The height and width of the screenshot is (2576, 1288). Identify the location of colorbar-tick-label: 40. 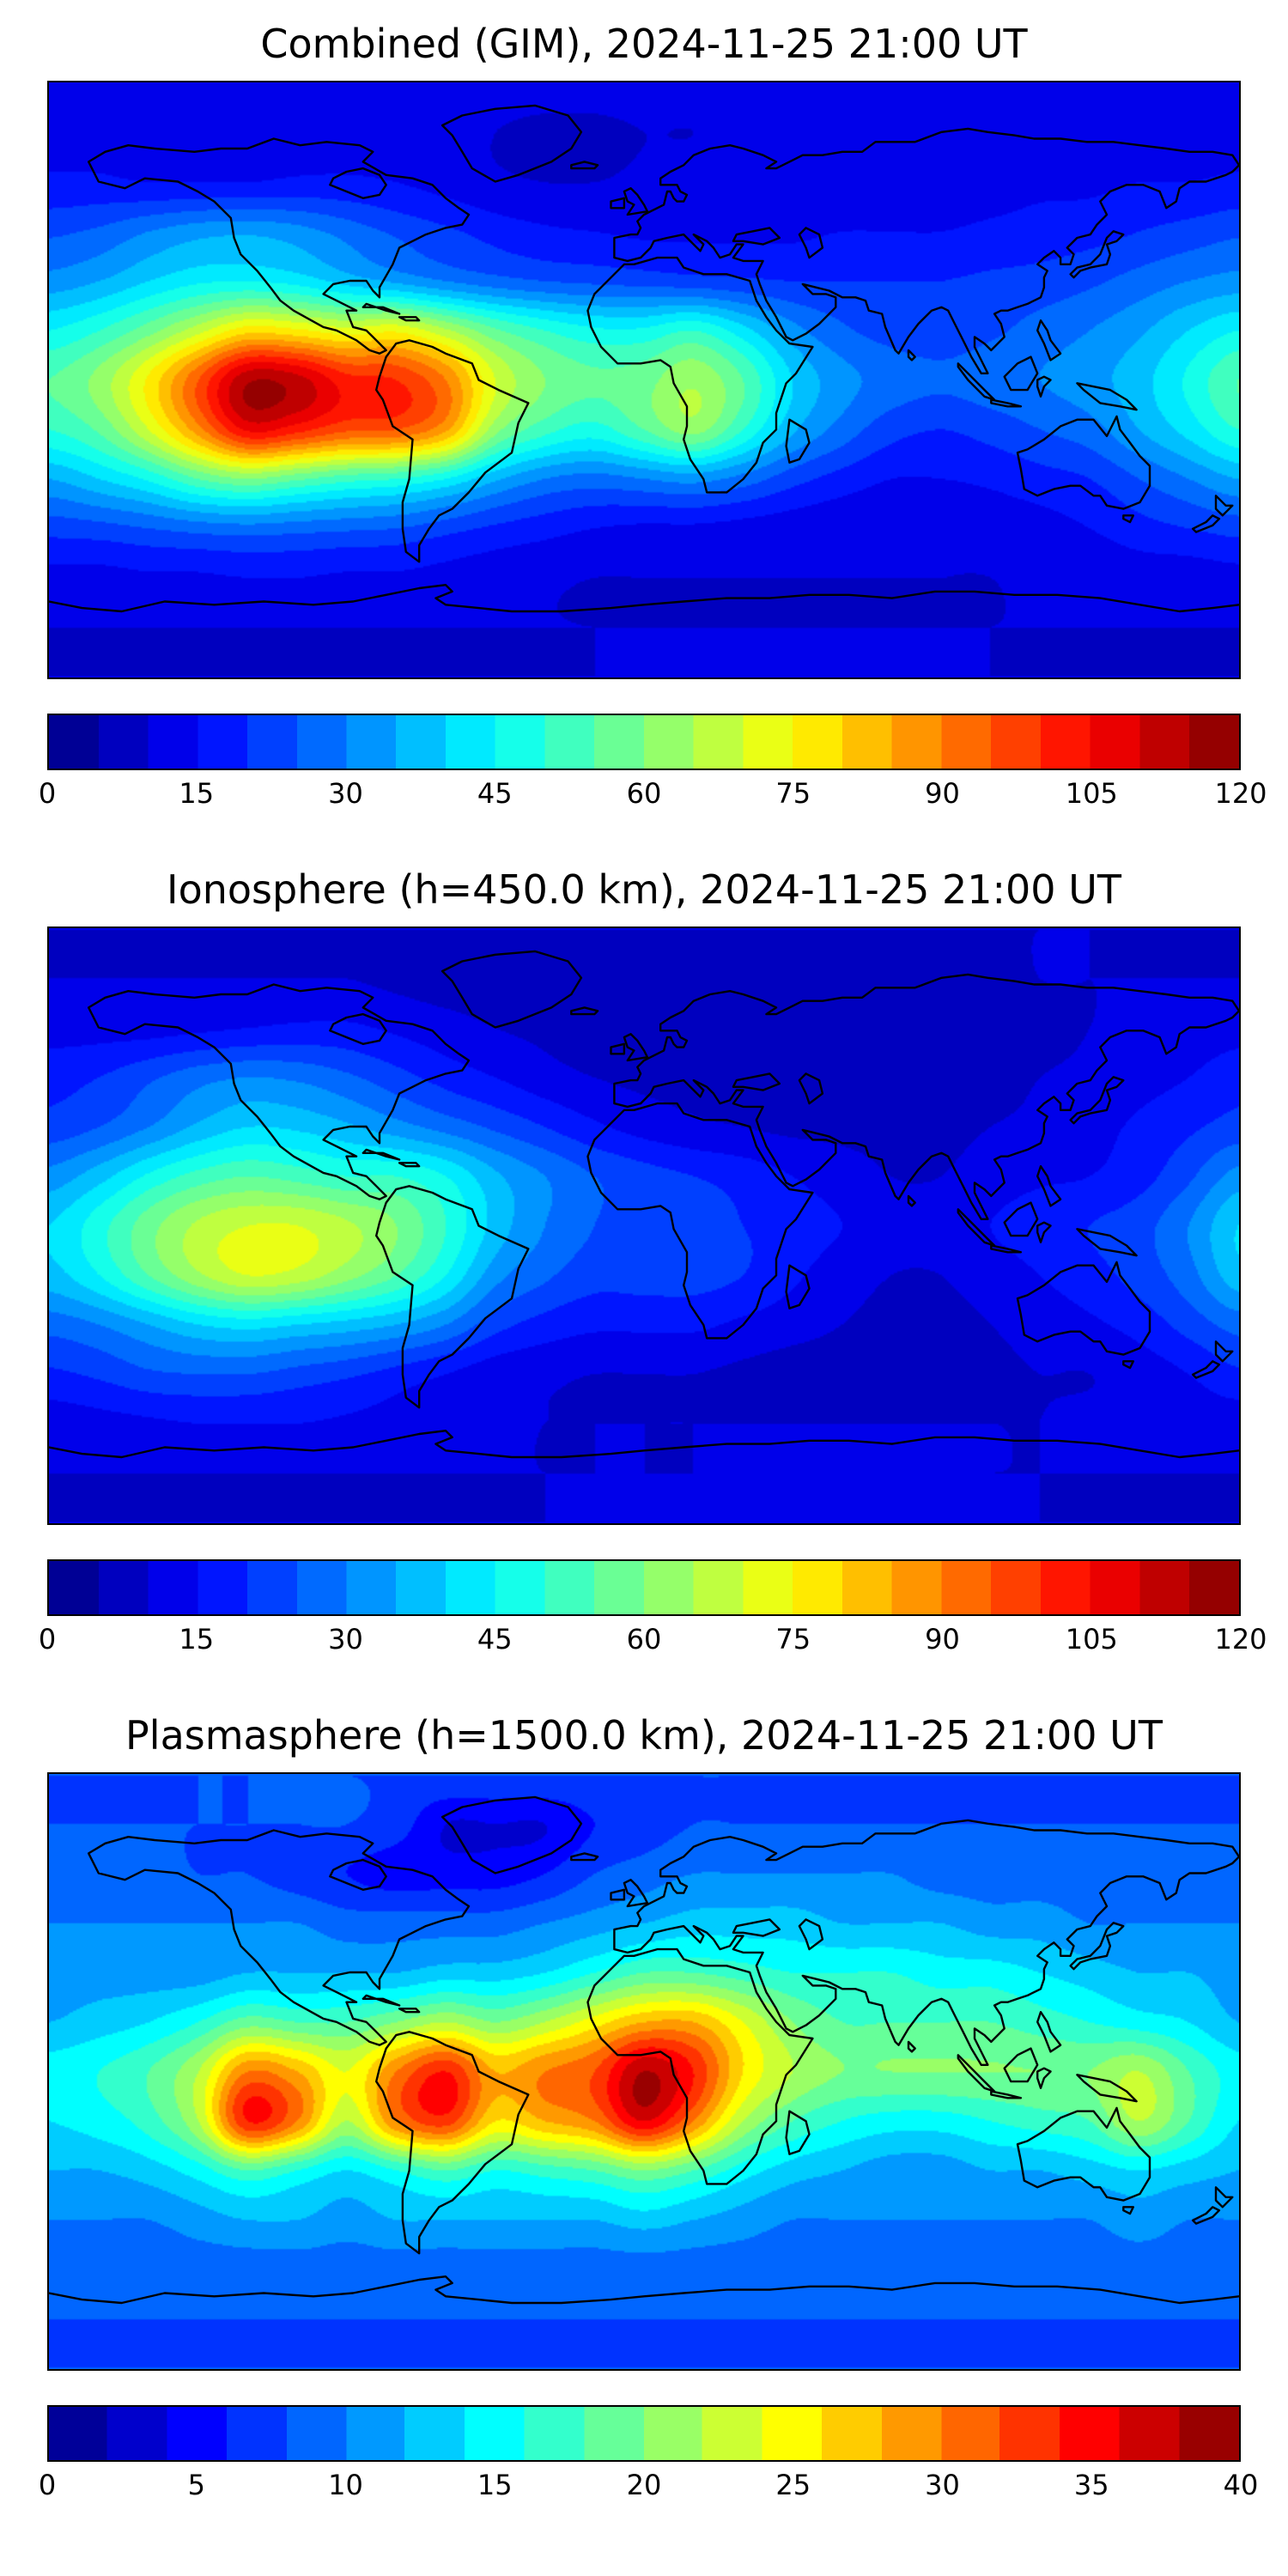
(1241, 2485).